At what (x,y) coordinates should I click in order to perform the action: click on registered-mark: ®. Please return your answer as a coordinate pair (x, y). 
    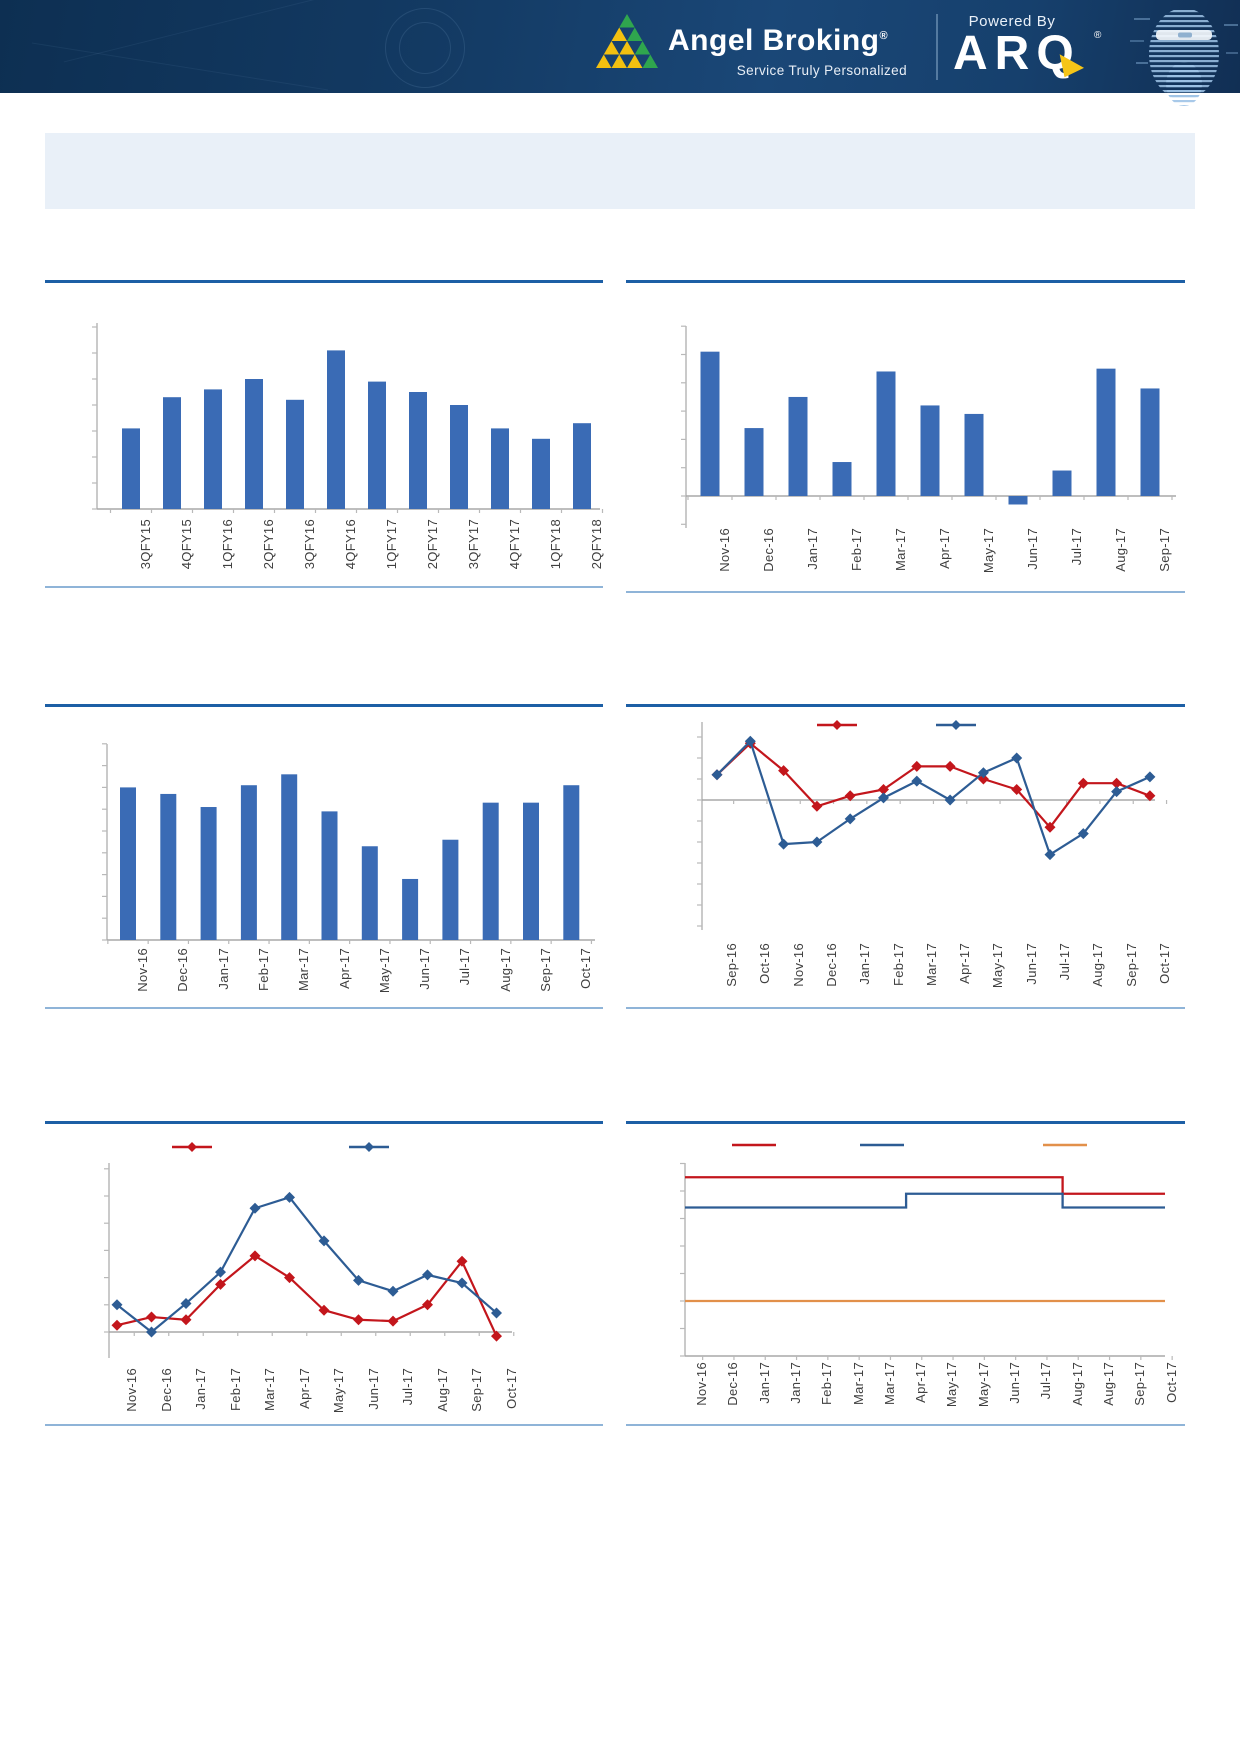
    Looking at the image, I should click on (884, 36).